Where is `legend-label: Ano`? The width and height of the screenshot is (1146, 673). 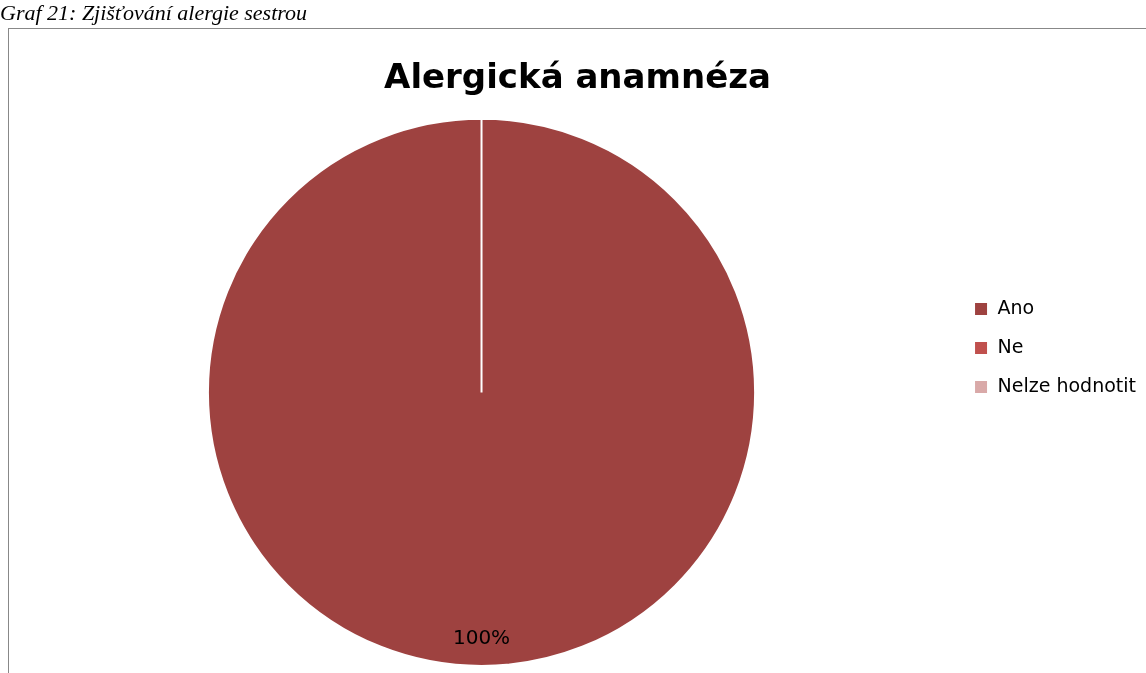
legend-label: Ano is located at coordinates (1016, 306).